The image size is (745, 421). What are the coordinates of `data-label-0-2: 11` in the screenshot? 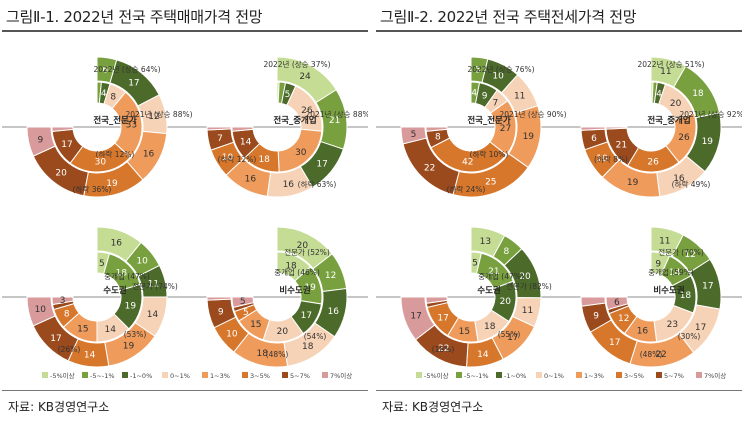 It's located at (519, 96).